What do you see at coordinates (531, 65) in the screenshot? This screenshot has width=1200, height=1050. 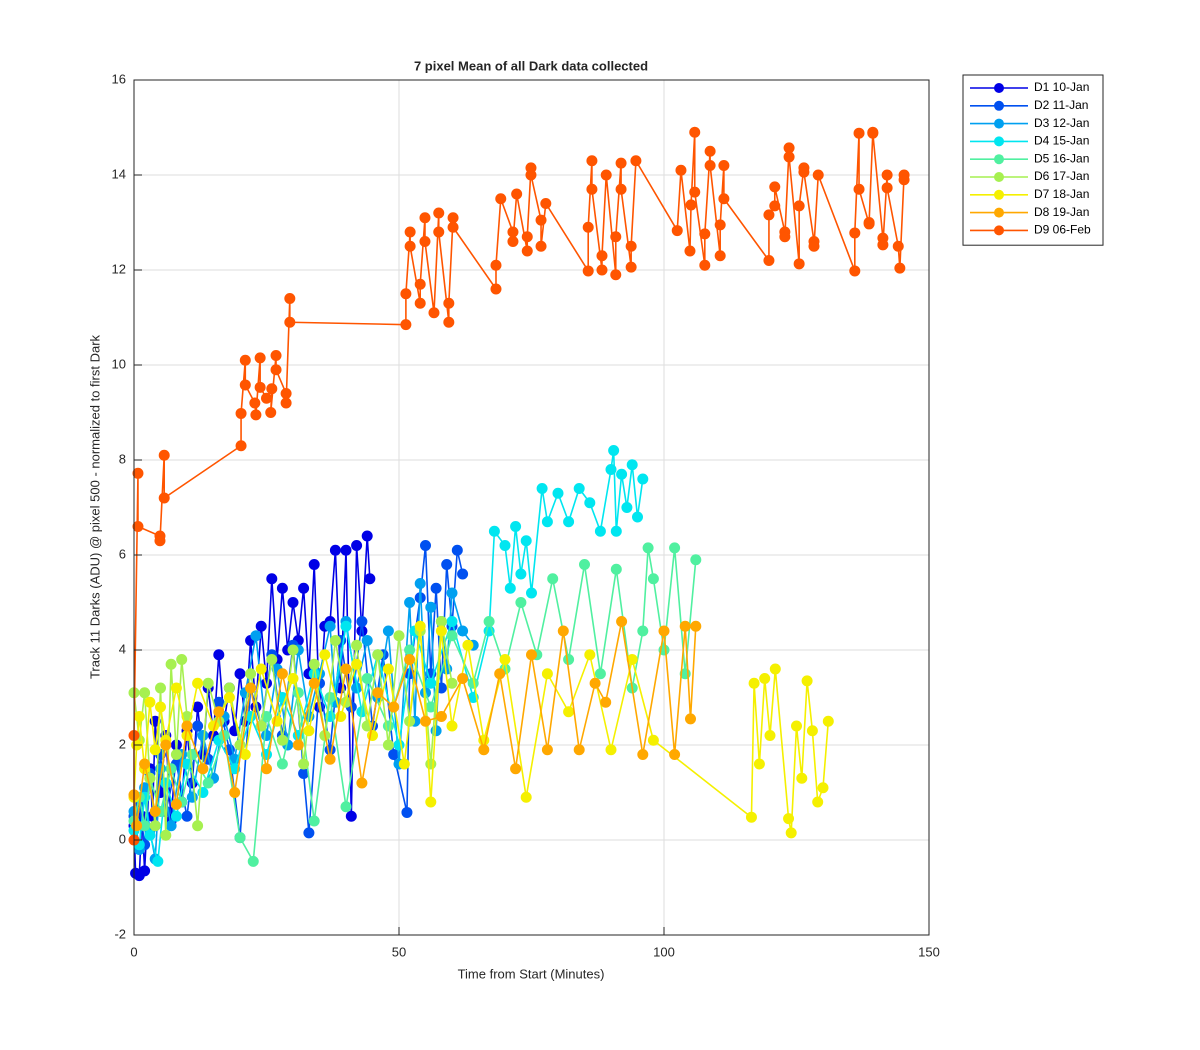 I see `chart-title: 7 pixel Mean of all Dark data collected` at bounding box center [531, 65].